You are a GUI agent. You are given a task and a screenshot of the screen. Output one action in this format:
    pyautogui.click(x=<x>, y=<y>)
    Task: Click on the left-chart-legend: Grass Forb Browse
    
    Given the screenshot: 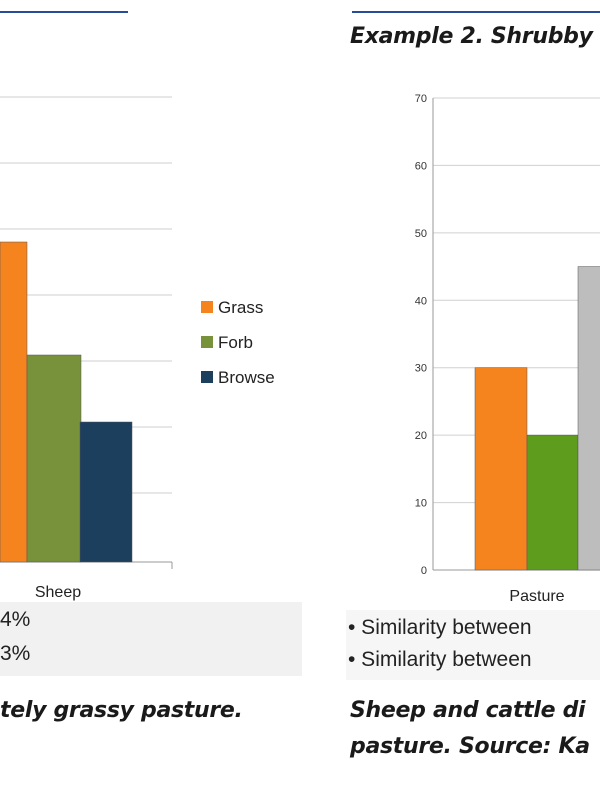 What is the action you would take?
    pyautogui.click(x=238, y=342)
    